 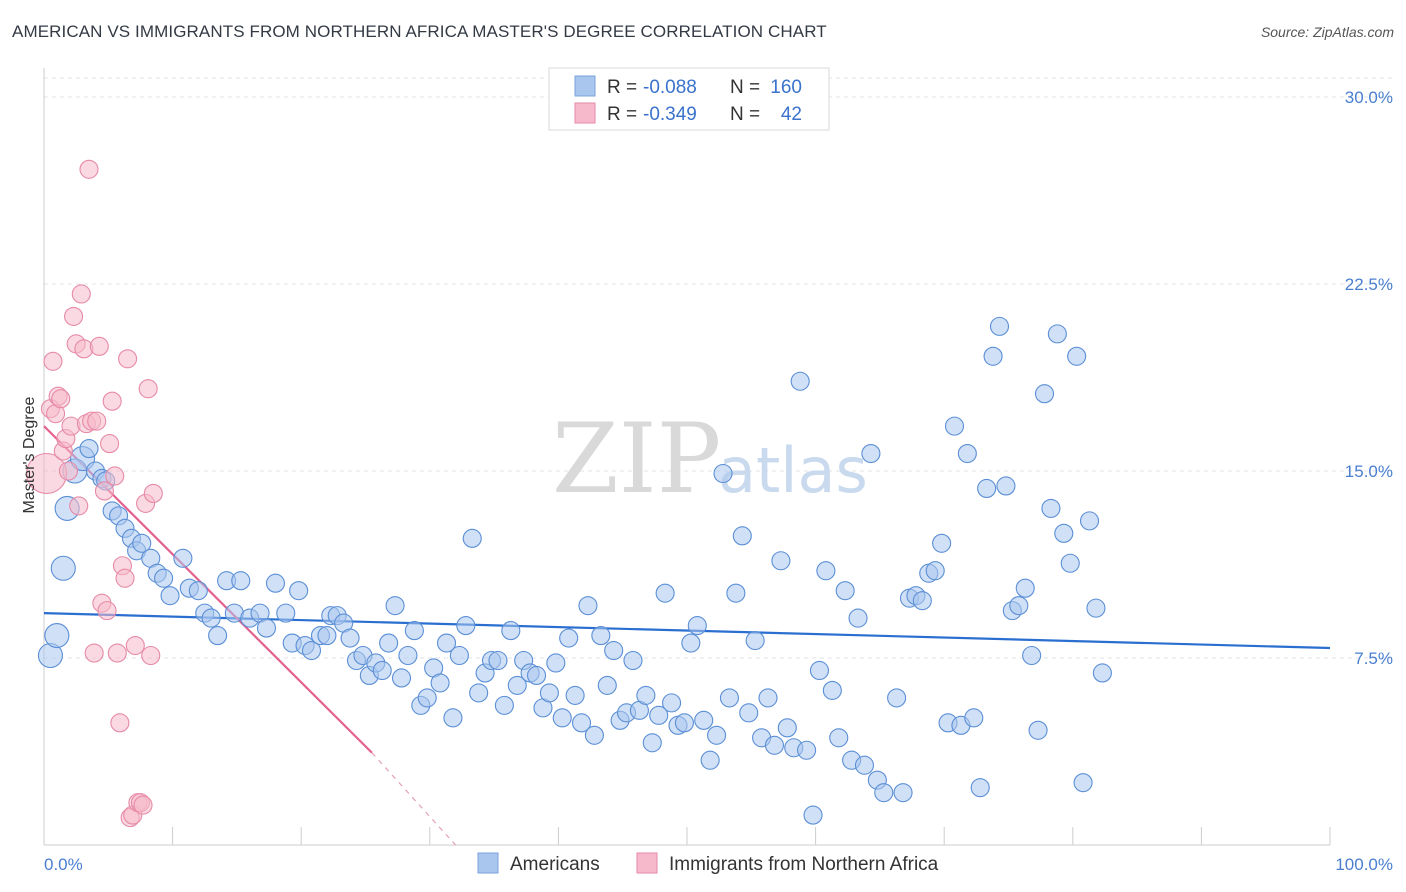 I want to click on source-credit: Source: ZipAtlas.com, so click(x=1327, y=32).